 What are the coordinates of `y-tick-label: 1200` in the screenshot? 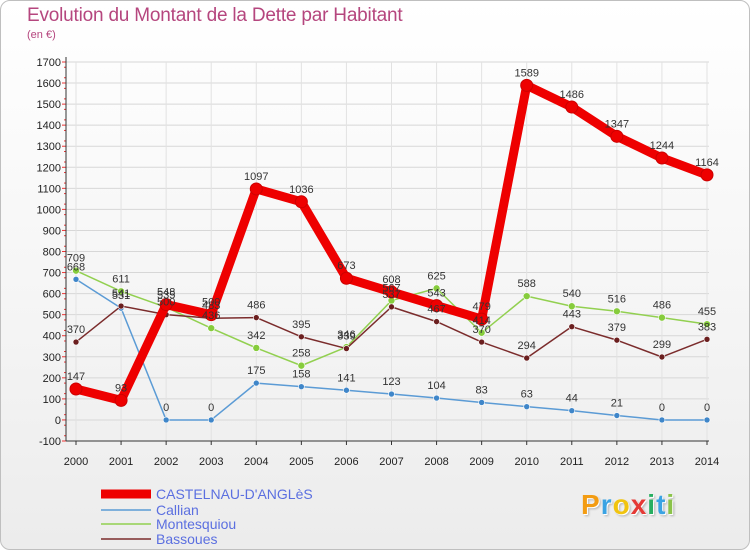 It's located at (49, 168).